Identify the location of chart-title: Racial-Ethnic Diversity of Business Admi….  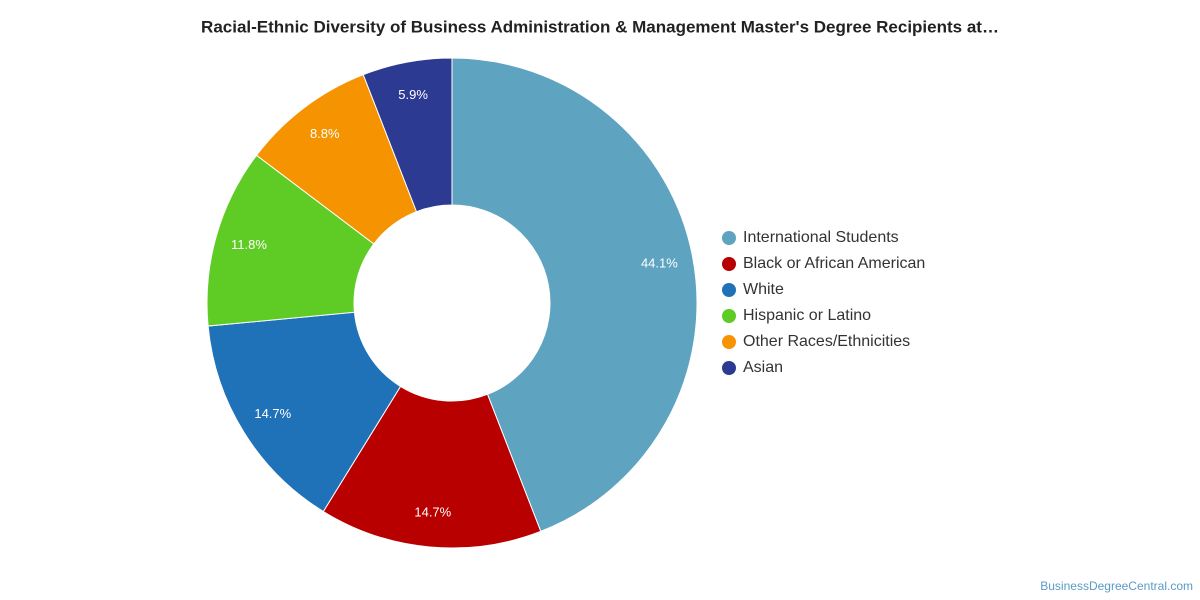
(600, 26).